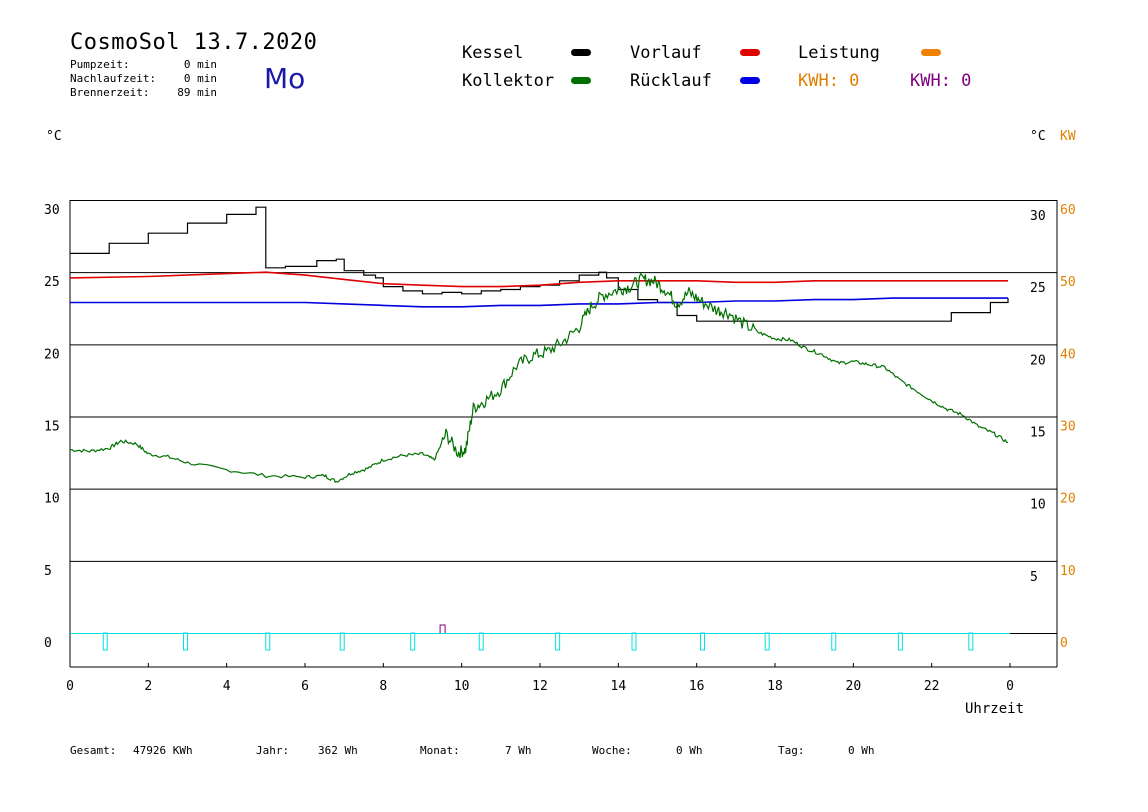 This screenshot has height=812, width=1148. I want to click on y-tick-right-kw: 60, so click(1068, 210).